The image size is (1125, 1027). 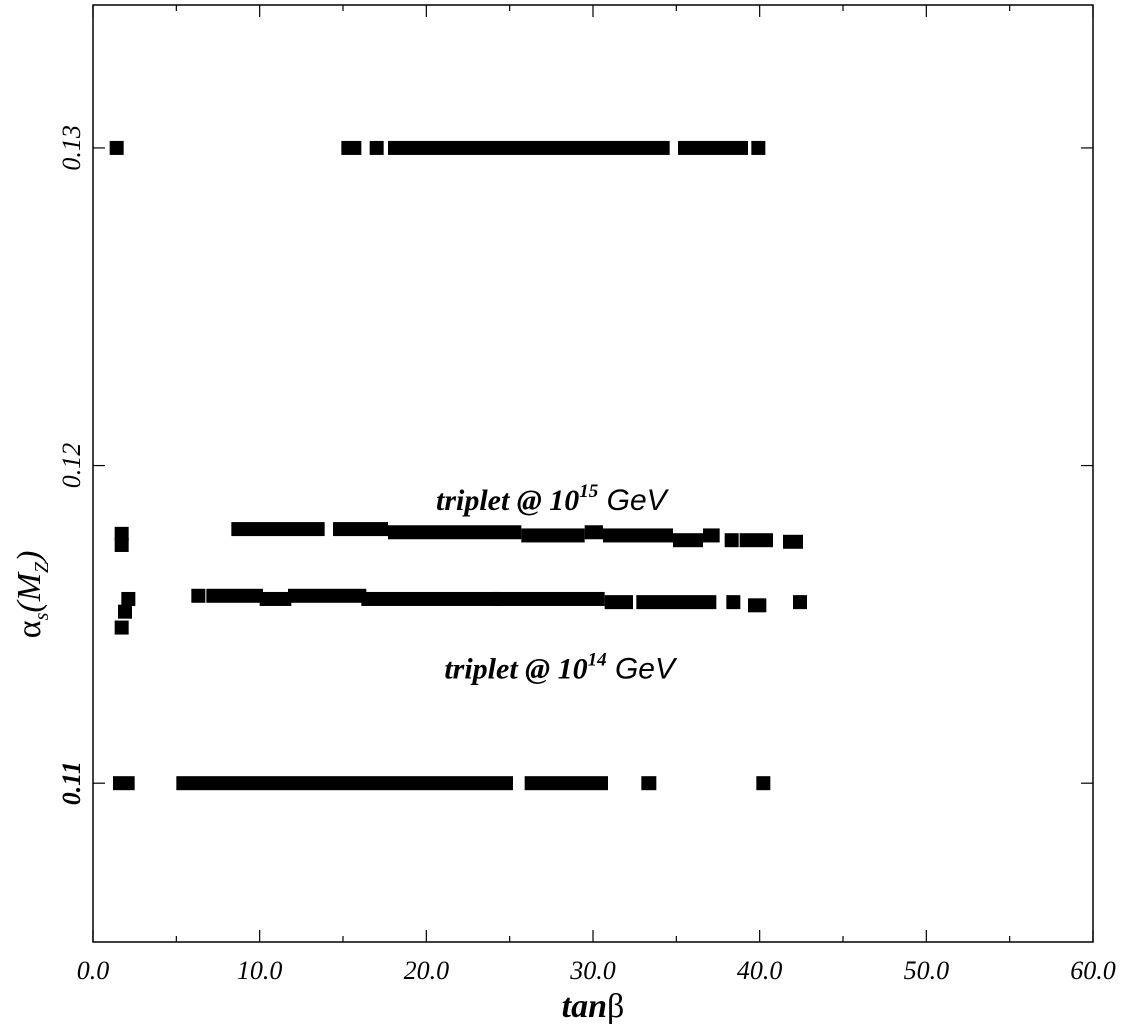 What do you see at coordinates (592, 970) in the screenshot?
I see `x-tick-label: 30.0` at bounding box center [592, 970].